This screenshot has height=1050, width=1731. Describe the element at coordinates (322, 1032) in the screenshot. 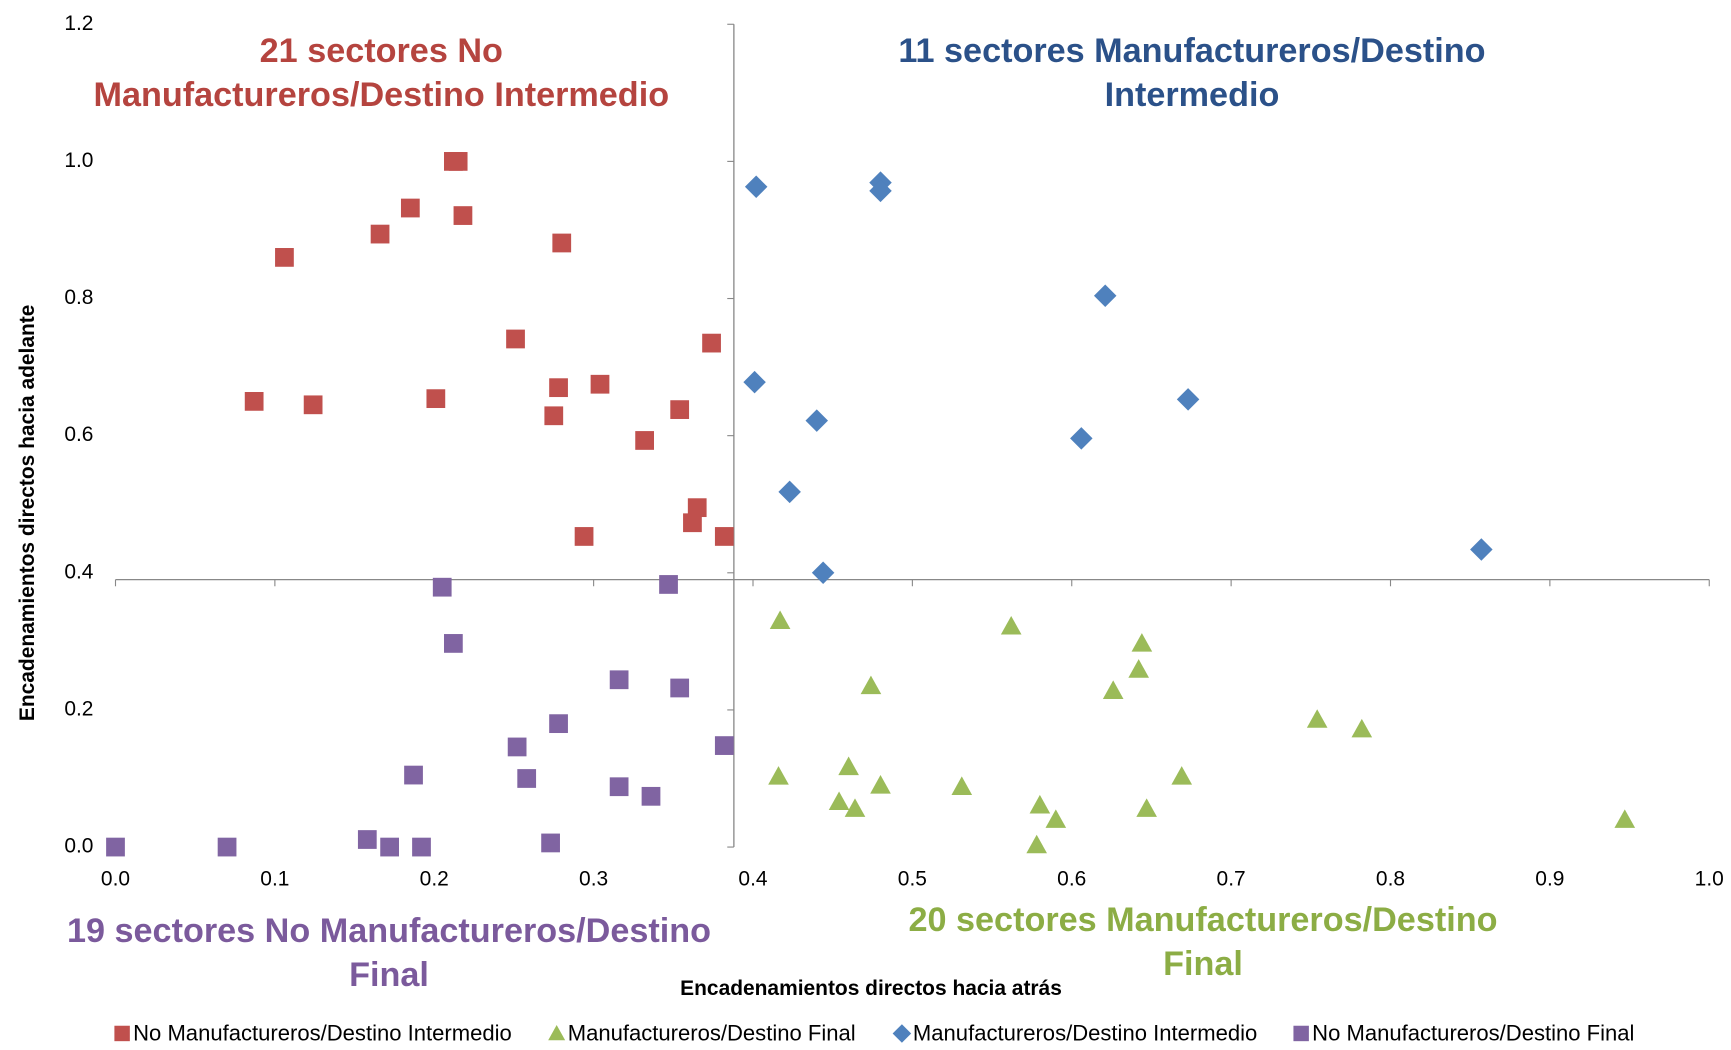

I see `legend-label: No Manufactureros/Destino Intermedio` at that location.